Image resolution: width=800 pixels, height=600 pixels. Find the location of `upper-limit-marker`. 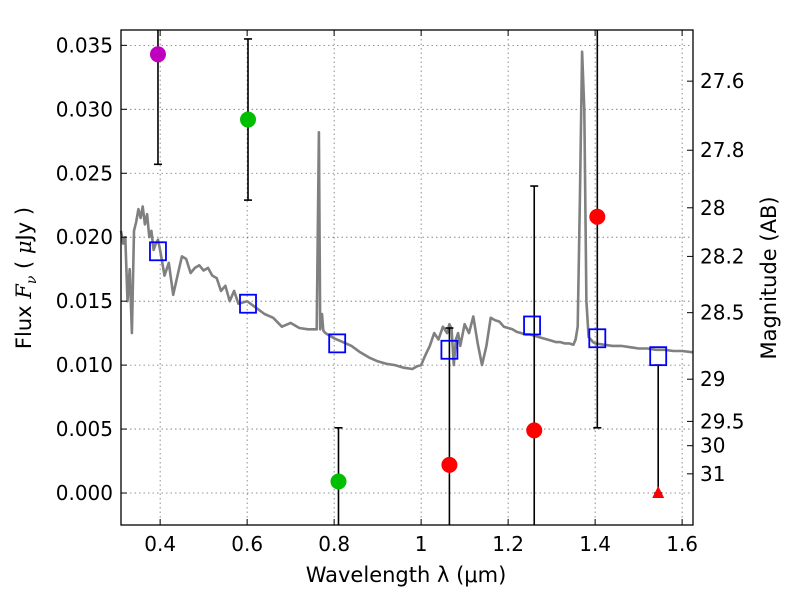

upper-limit-marker is located at coordinates (658, 492).